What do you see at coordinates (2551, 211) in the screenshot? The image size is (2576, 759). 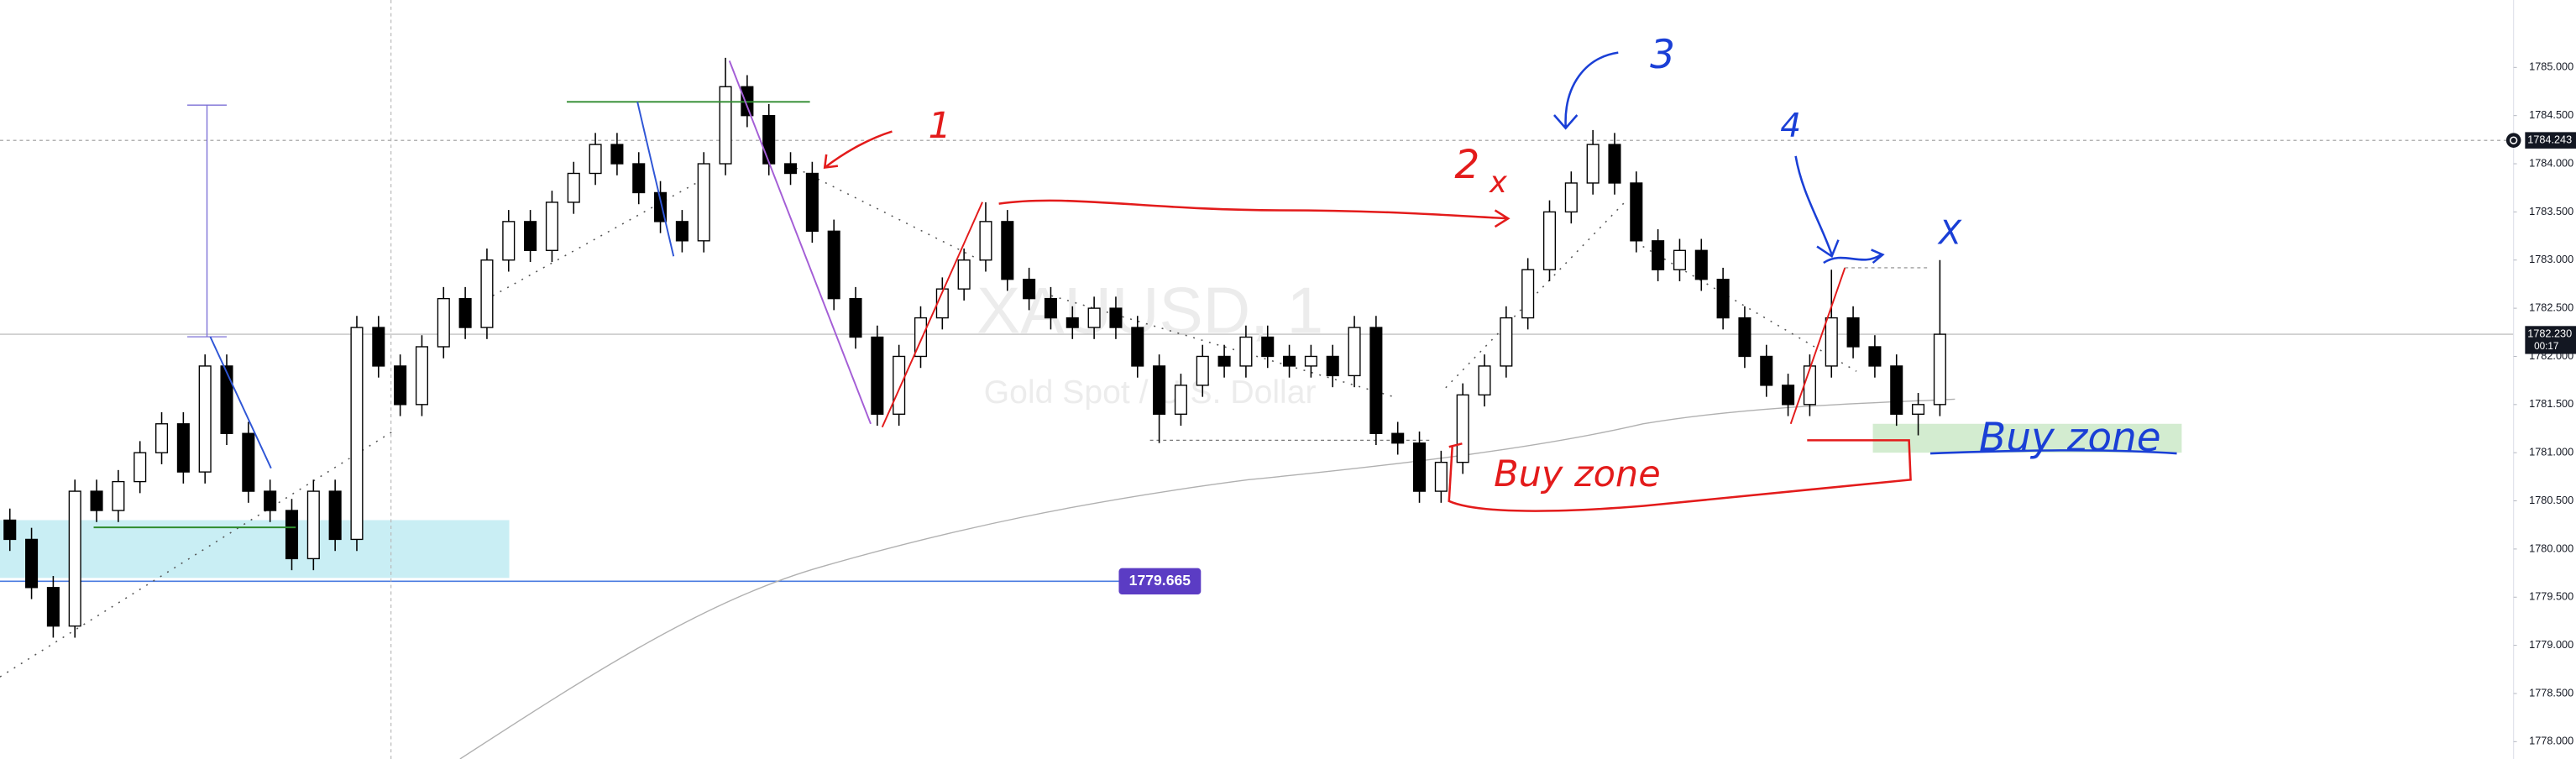 I see `y-tick-label: 1783.500` at bounding box center [2551, 211].